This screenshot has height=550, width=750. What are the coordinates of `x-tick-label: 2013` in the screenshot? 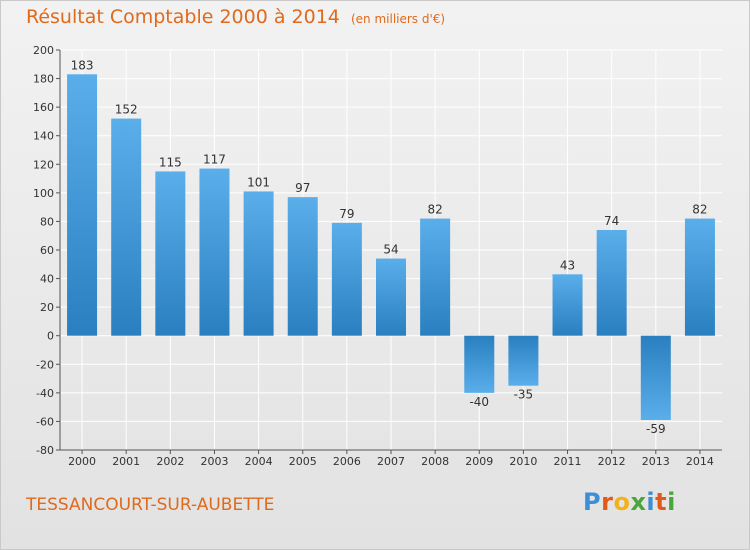 It's located at (656, 461).